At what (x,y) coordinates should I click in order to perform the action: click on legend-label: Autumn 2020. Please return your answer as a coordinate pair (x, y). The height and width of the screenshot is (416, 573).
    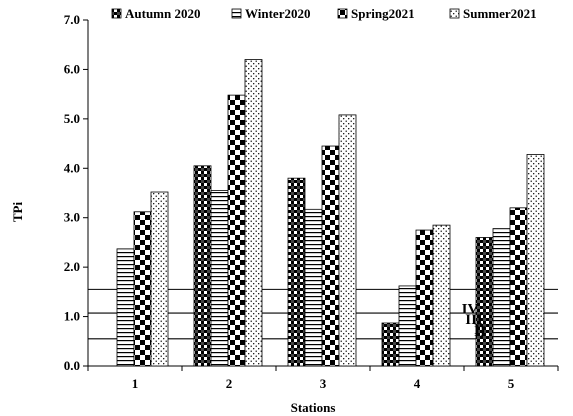
    Looking at the image, I should click on (163, 13).